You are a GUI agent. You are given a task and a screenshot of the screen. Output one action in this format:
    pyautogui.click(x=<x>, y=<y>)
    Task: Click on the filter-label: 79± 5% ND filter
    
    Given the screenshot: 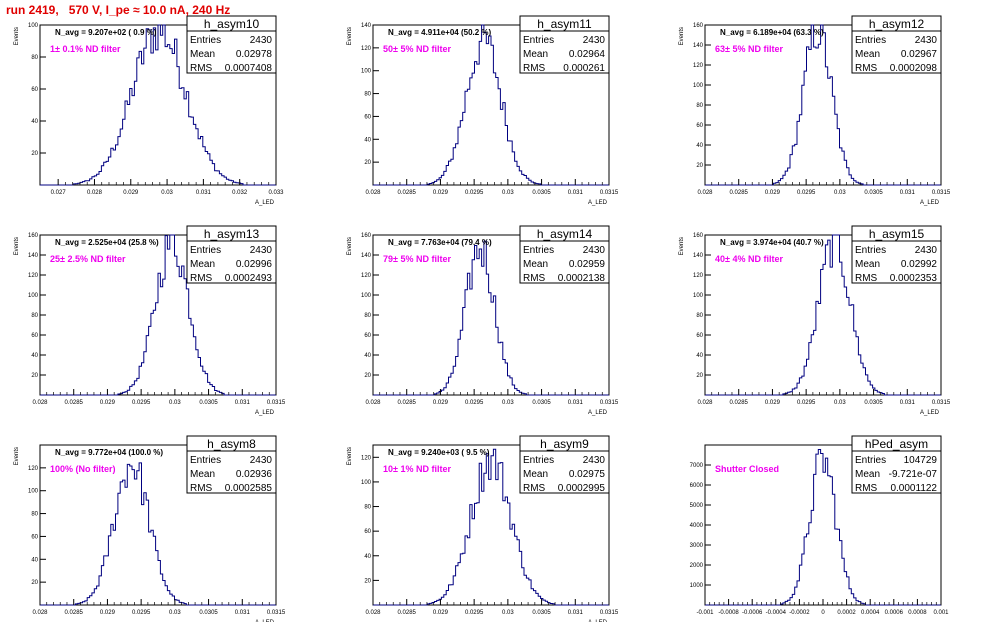 What is the action you would take?
    pyautogui.click(x=417, y=259)
    